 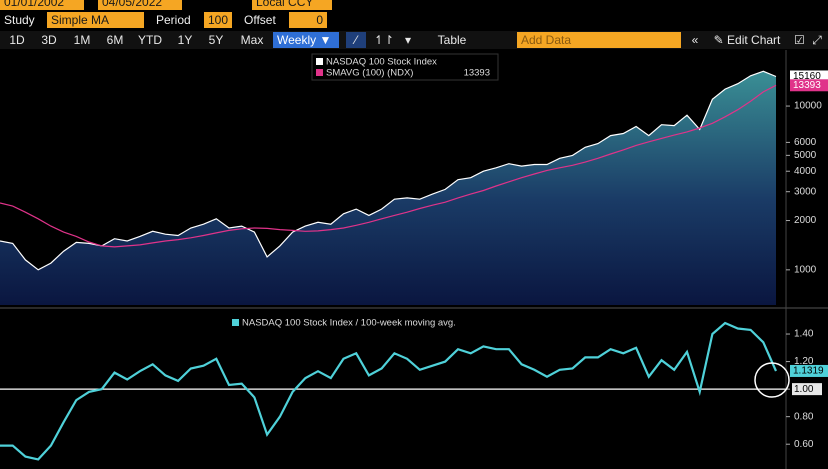 What do you see at coordinates (49, 40) in the screenshot?
I see `range-button: 3D` at bounding box center [49, 40].